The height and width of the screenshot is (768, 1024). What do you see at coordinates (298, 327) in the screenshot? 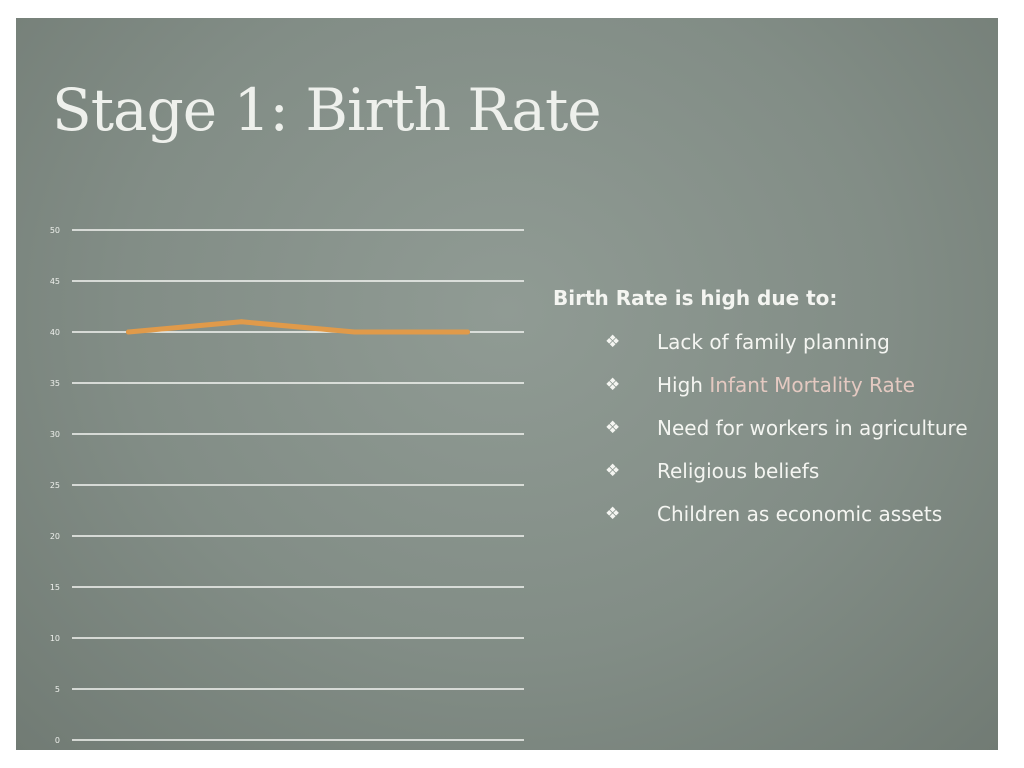
I see `series-line` at bounding box center [298, 327].